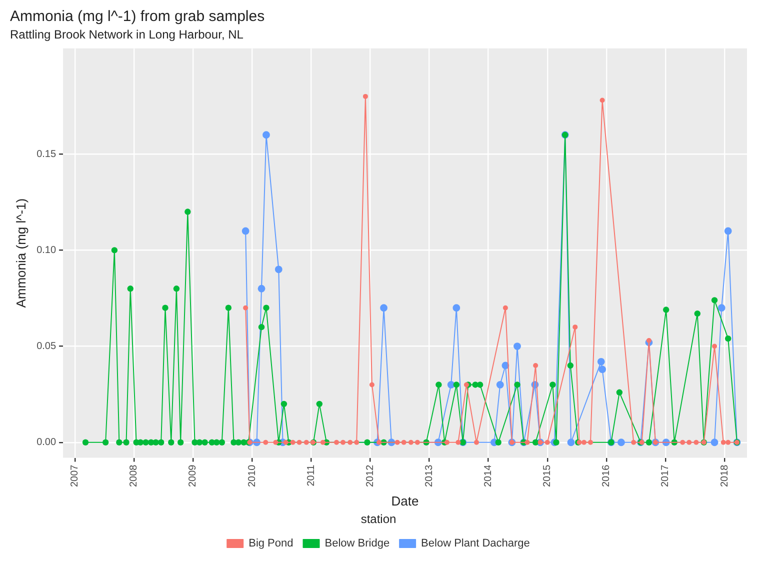  Describe the element at coordinates (46, 250) in the screenshot. I see `y-tick-label: 0.10` at that location.